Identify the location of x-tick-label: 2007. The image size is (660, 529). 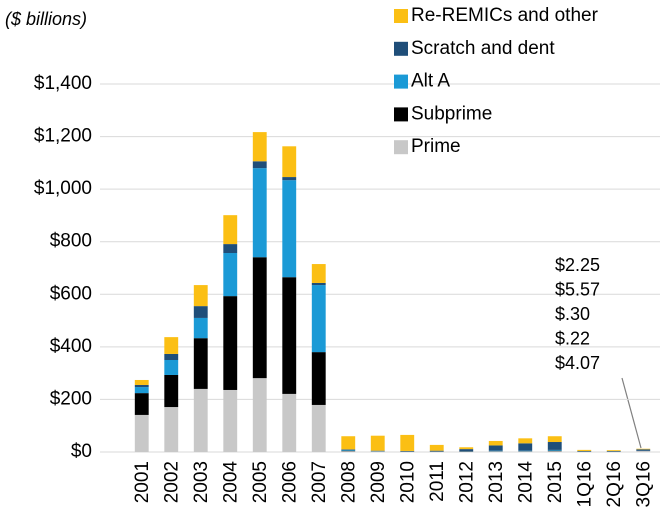
(319, 482).